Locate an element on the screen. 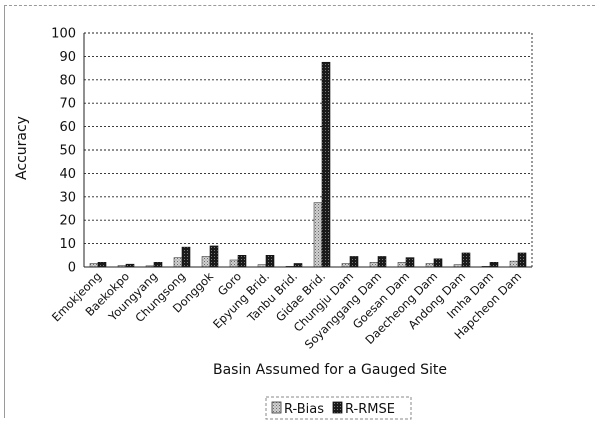 The image size is (600, 423). legend-swatch-r-rmse is located at coordinates (337, 407).